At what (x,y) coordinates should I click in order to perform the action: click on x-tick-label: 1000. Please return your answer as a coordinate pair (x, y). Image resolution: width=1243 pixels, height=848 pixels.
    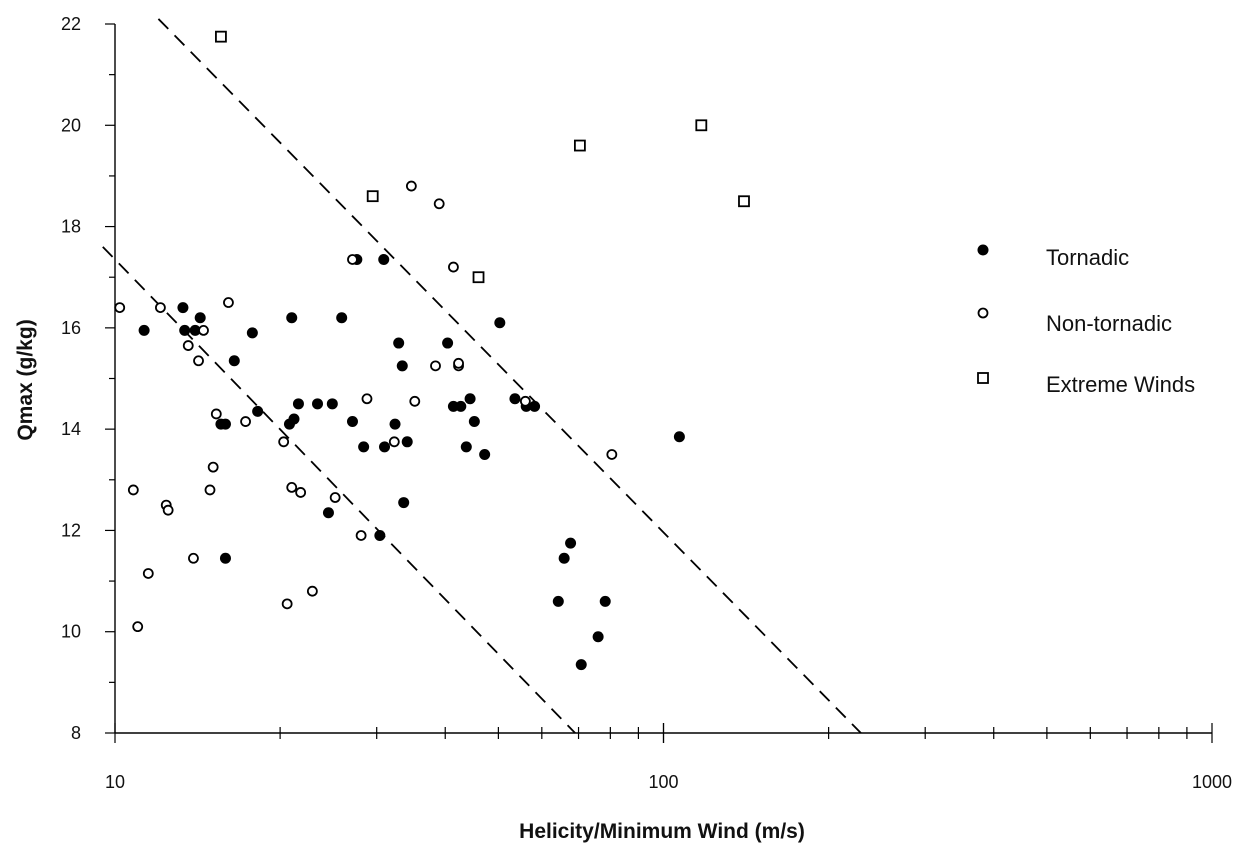
    Looking at the image, I should click on (1212, 782).